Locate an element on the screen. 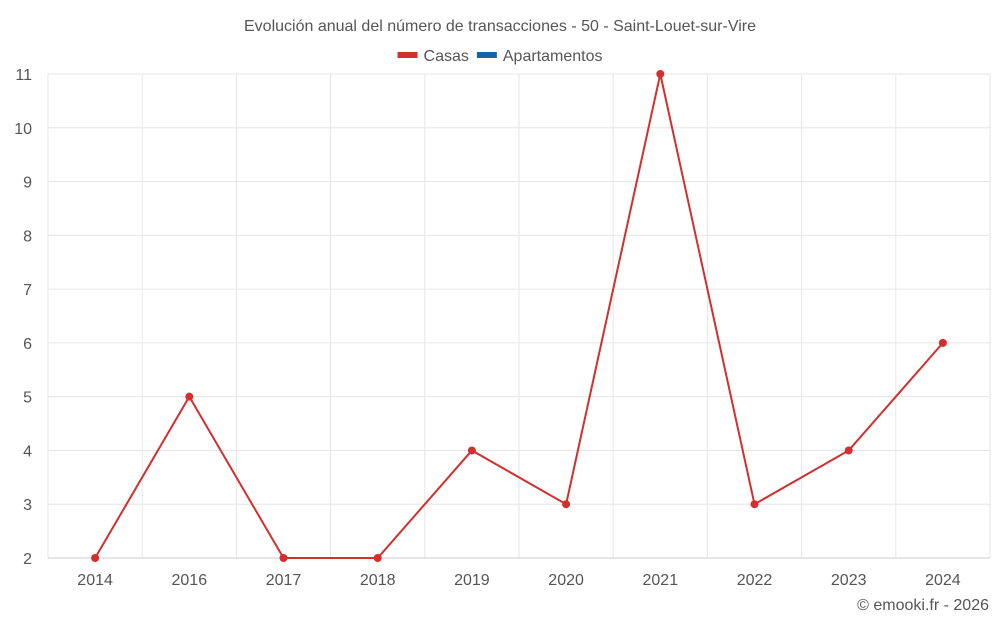  y-tick-label: 7 is located at coordinates (27, 290).